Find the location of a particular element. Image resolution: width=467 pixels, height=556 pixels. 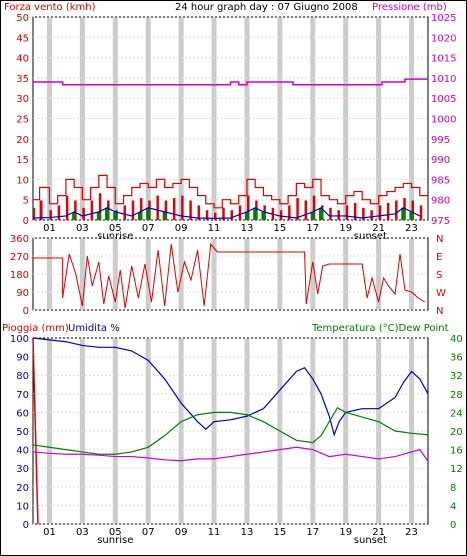

wind-axis-title: Forza vento (kmh) is located at coordinates (50, 7).